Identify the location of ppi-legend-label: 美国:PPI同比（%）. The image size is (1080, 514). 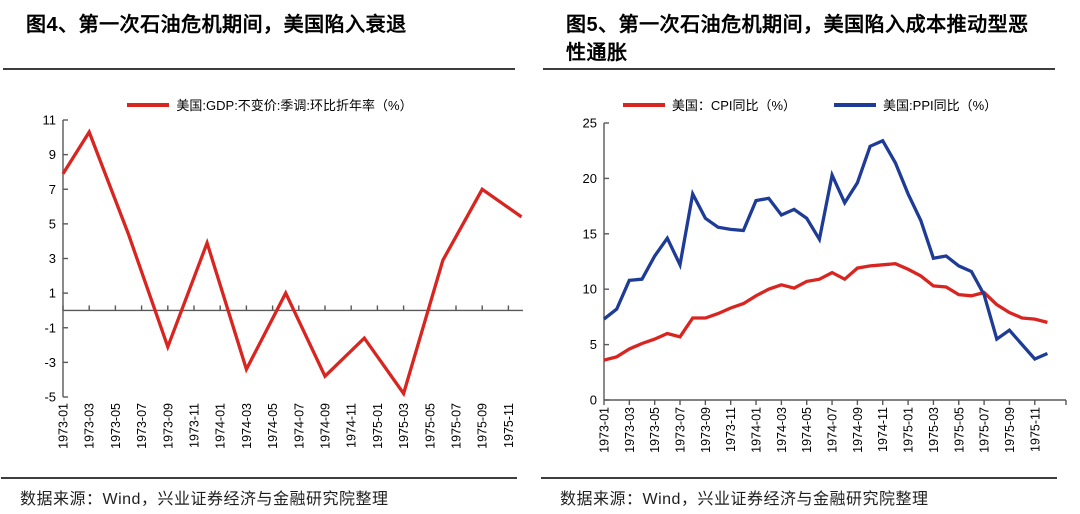
(940, 105).